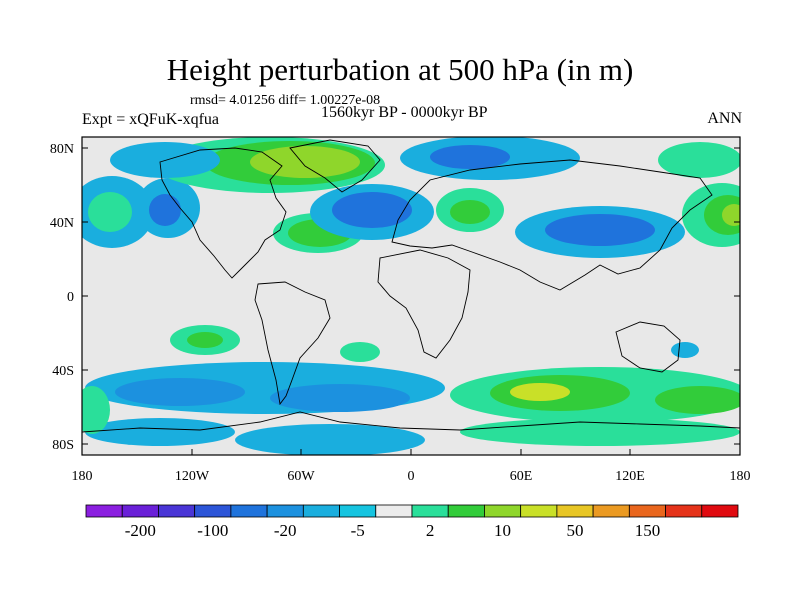  I want to click on lon-label: 0, so click(411, 476).